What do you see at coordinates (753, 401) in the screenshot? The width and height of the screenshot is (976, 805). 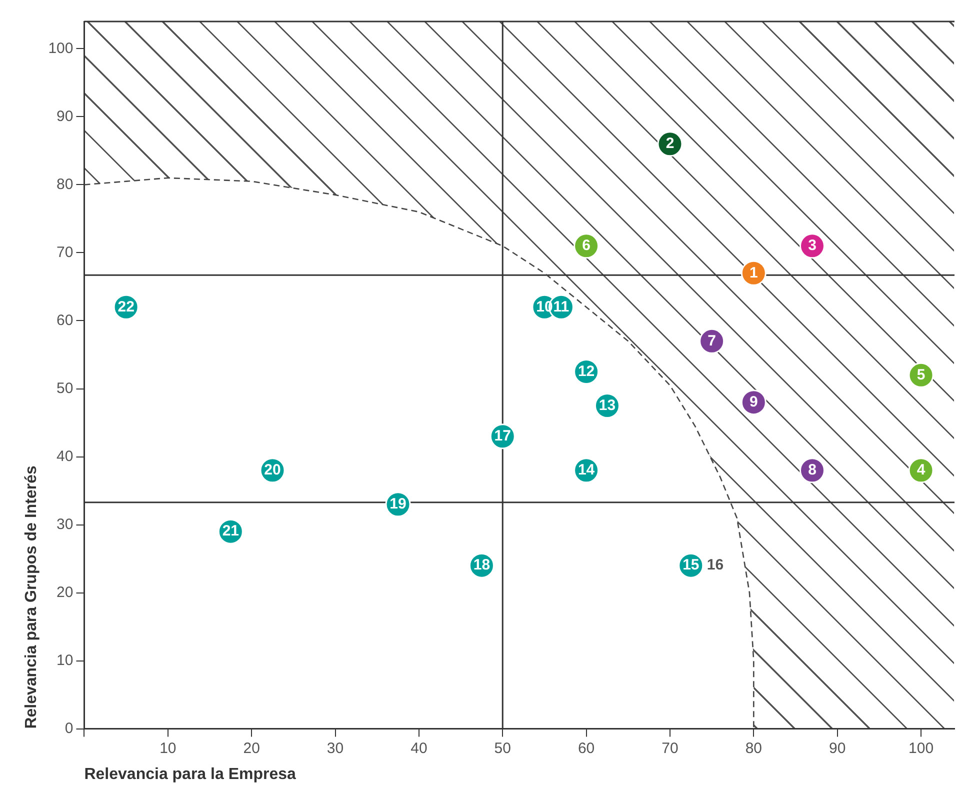 I see `annotation: 9` at bounding box center [753, 401].